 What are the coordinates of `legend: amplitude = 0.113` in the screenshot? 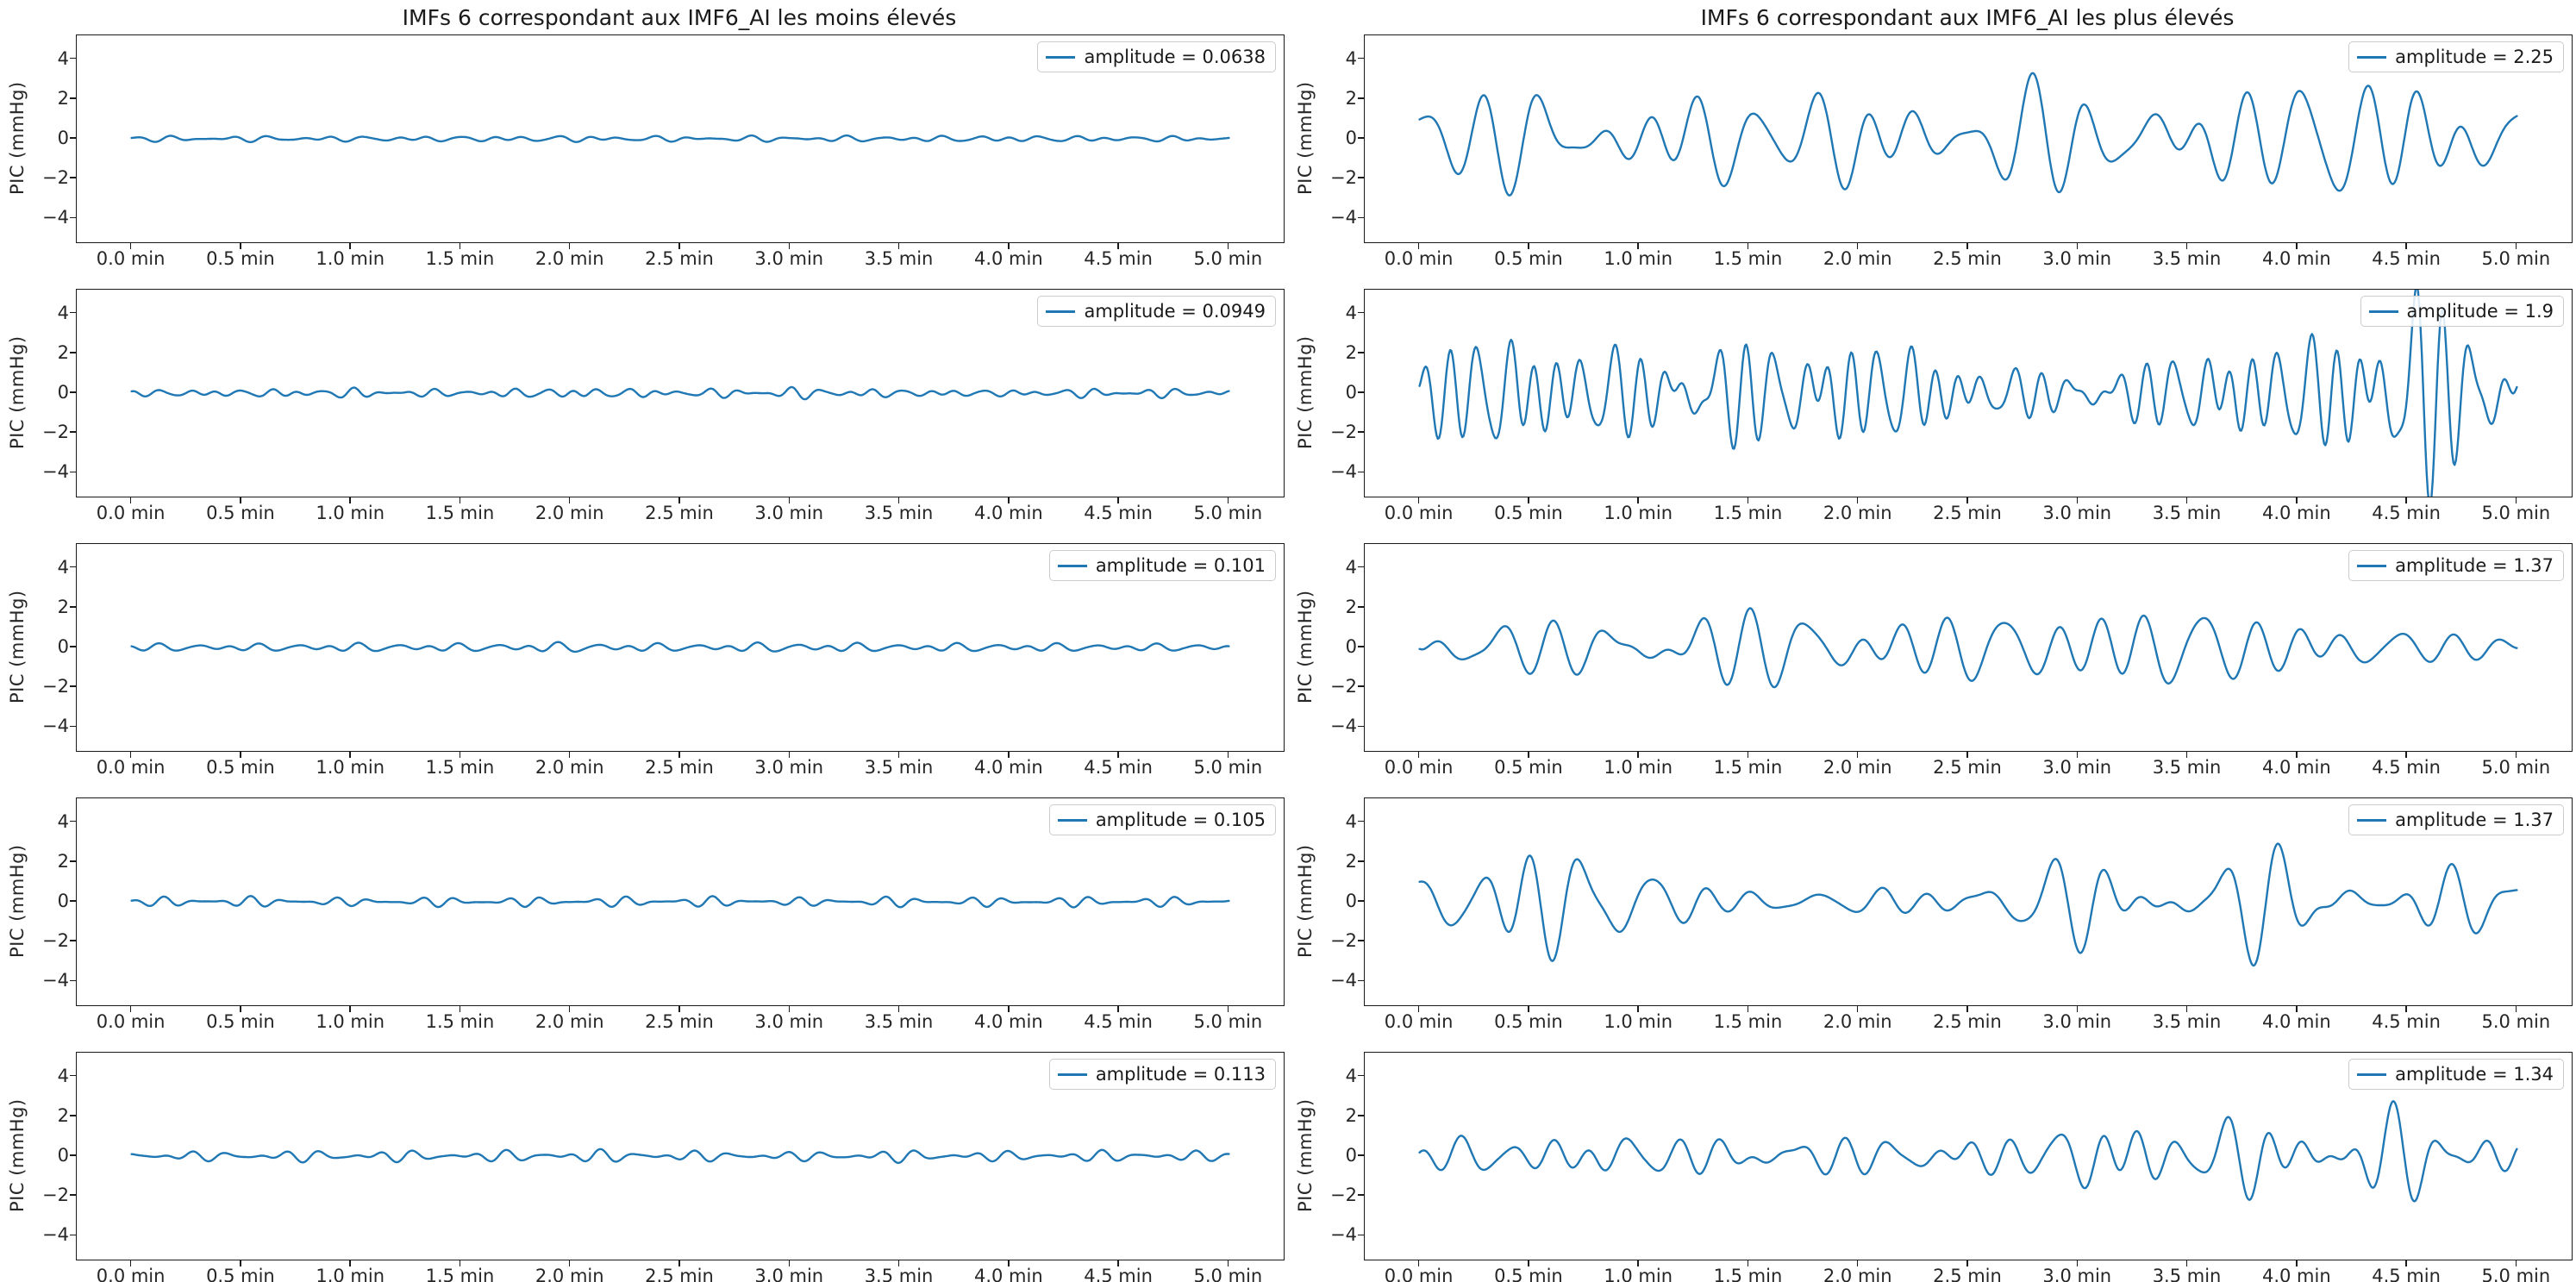 It's located at (1162, 1074).